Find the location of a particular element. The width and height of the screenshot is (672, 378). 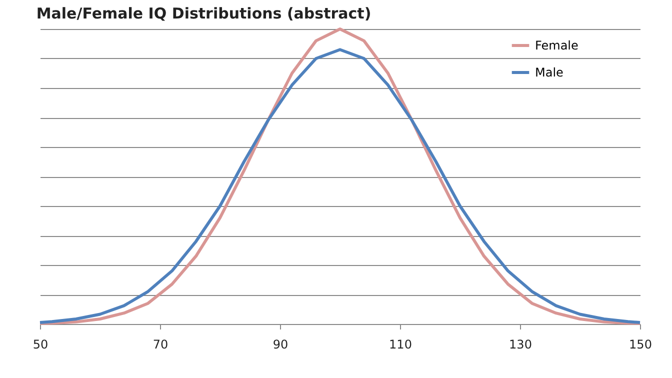

x-tick-label: 110 is located at coordinates (400, 345).